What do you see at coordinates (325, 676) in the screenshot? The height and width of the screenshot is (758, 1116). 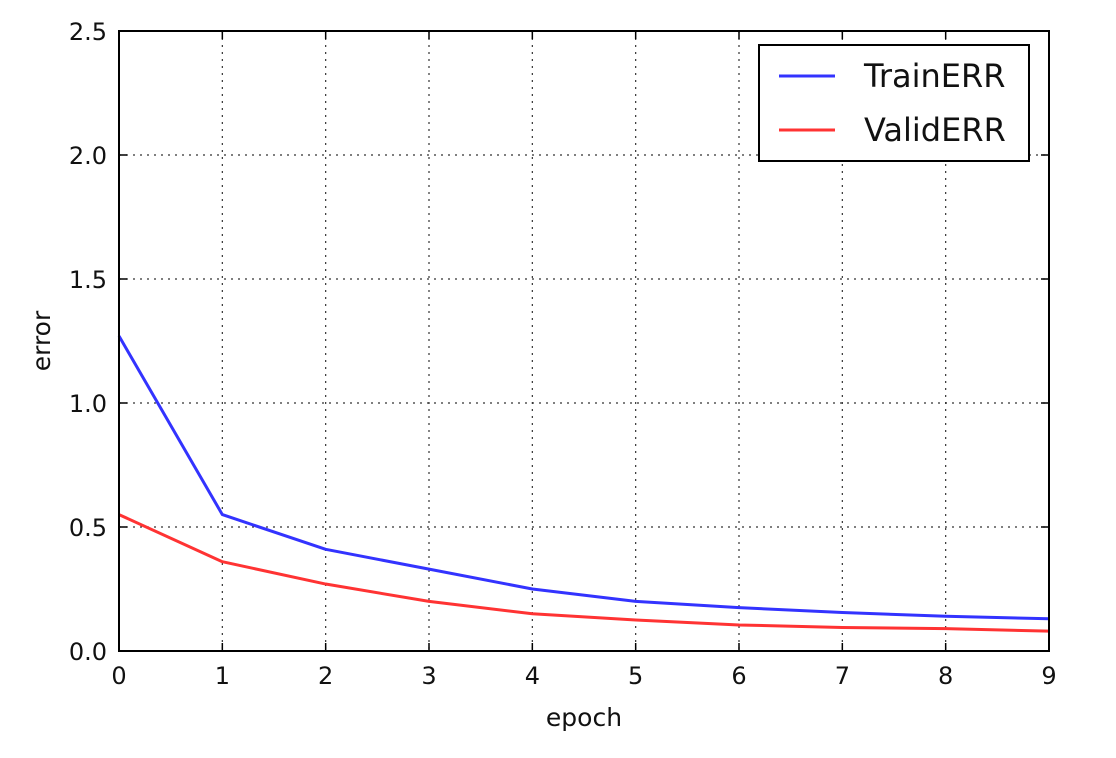 I see `x-tick-label: 2` at bounding box center [325, 676].